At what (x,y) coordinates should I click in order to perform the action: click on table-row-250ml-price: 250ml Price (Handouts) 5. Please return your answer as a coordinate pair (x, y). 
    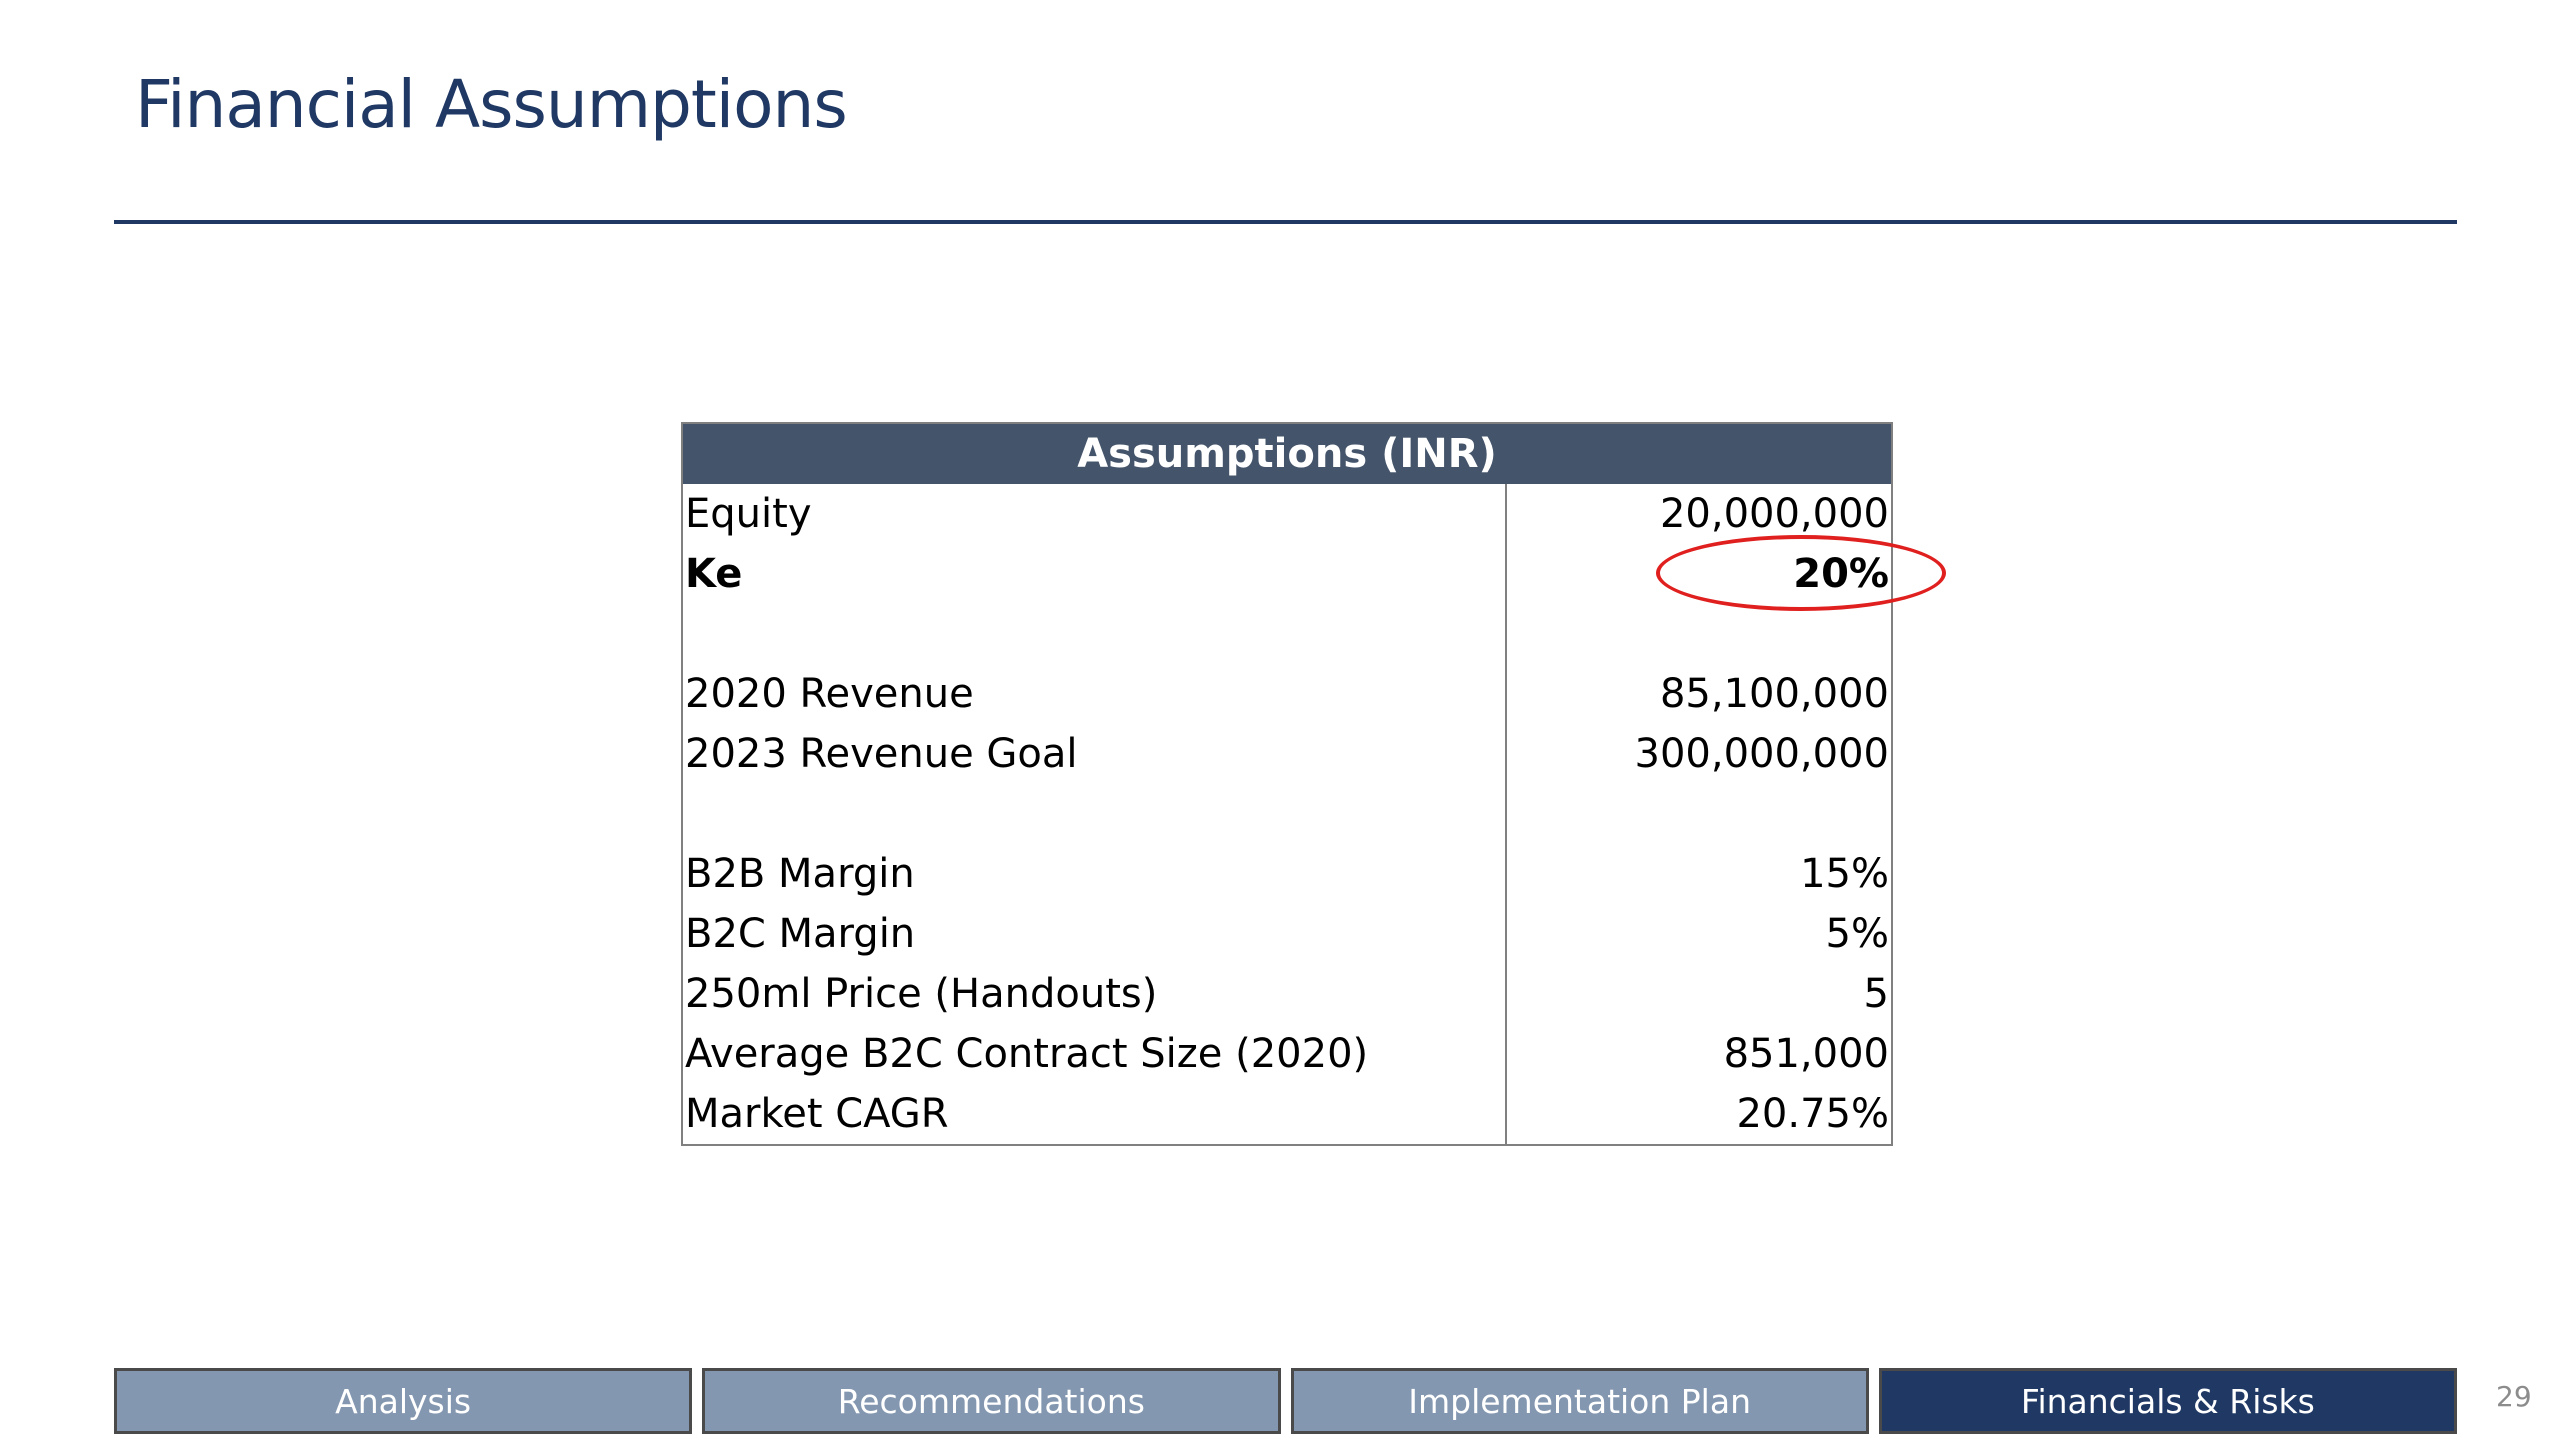
    Looking at the image, I should click on (1287, 994).